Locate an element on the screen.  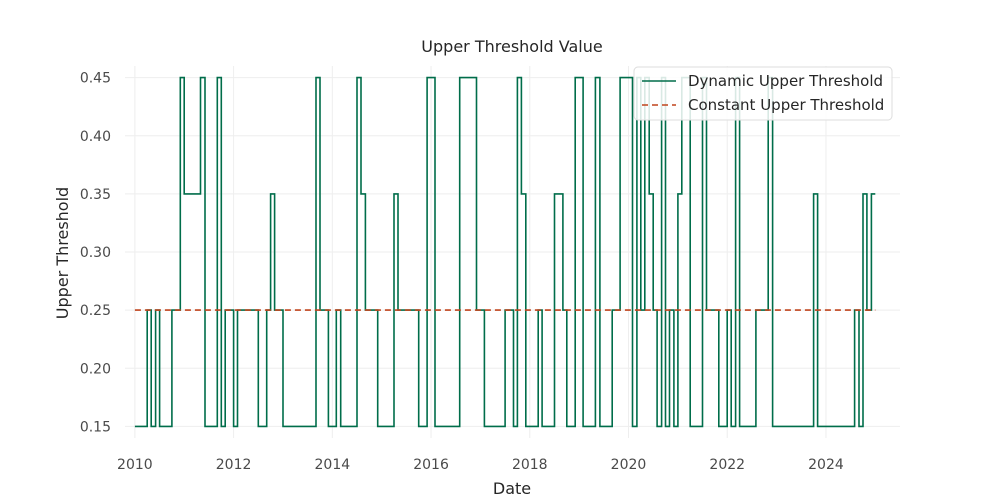
x-tick-label: 2024 is located at coordinates (826, 465).